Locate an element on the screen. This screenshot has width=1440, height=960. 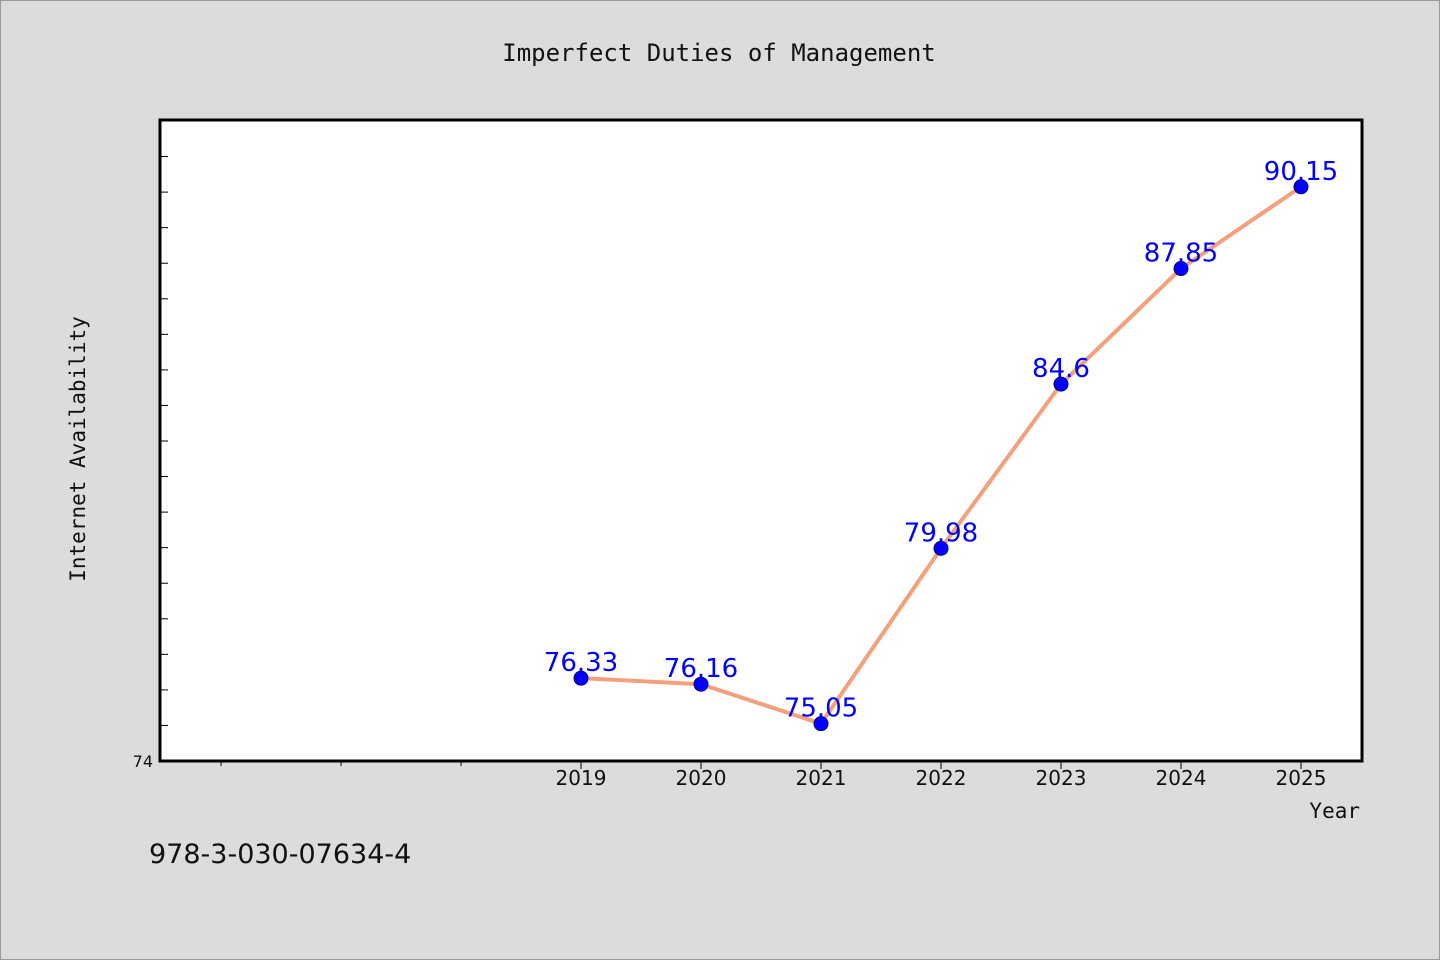
x-tick-label: 2020 is located at coordinates (701, 778).